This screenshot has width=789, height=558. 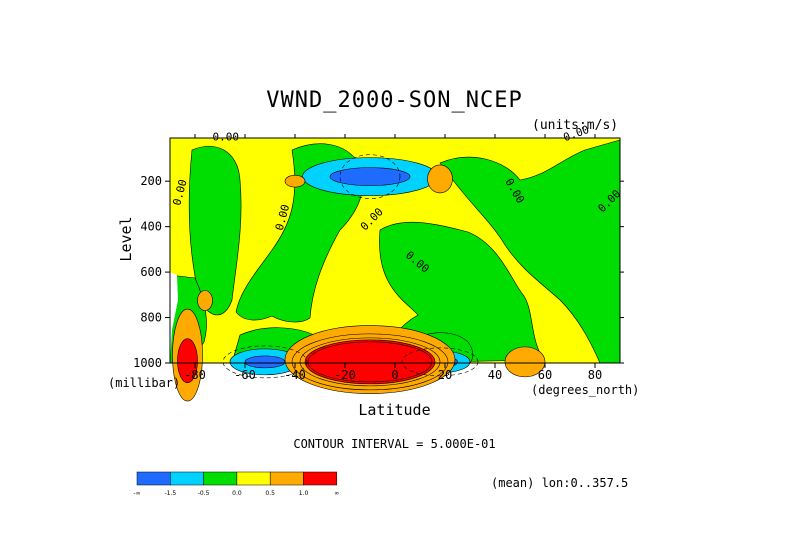 I want to click on contour-interval-text: CONTOUR INTERVAL = 5.000E-01, so click(x=394, y=444).